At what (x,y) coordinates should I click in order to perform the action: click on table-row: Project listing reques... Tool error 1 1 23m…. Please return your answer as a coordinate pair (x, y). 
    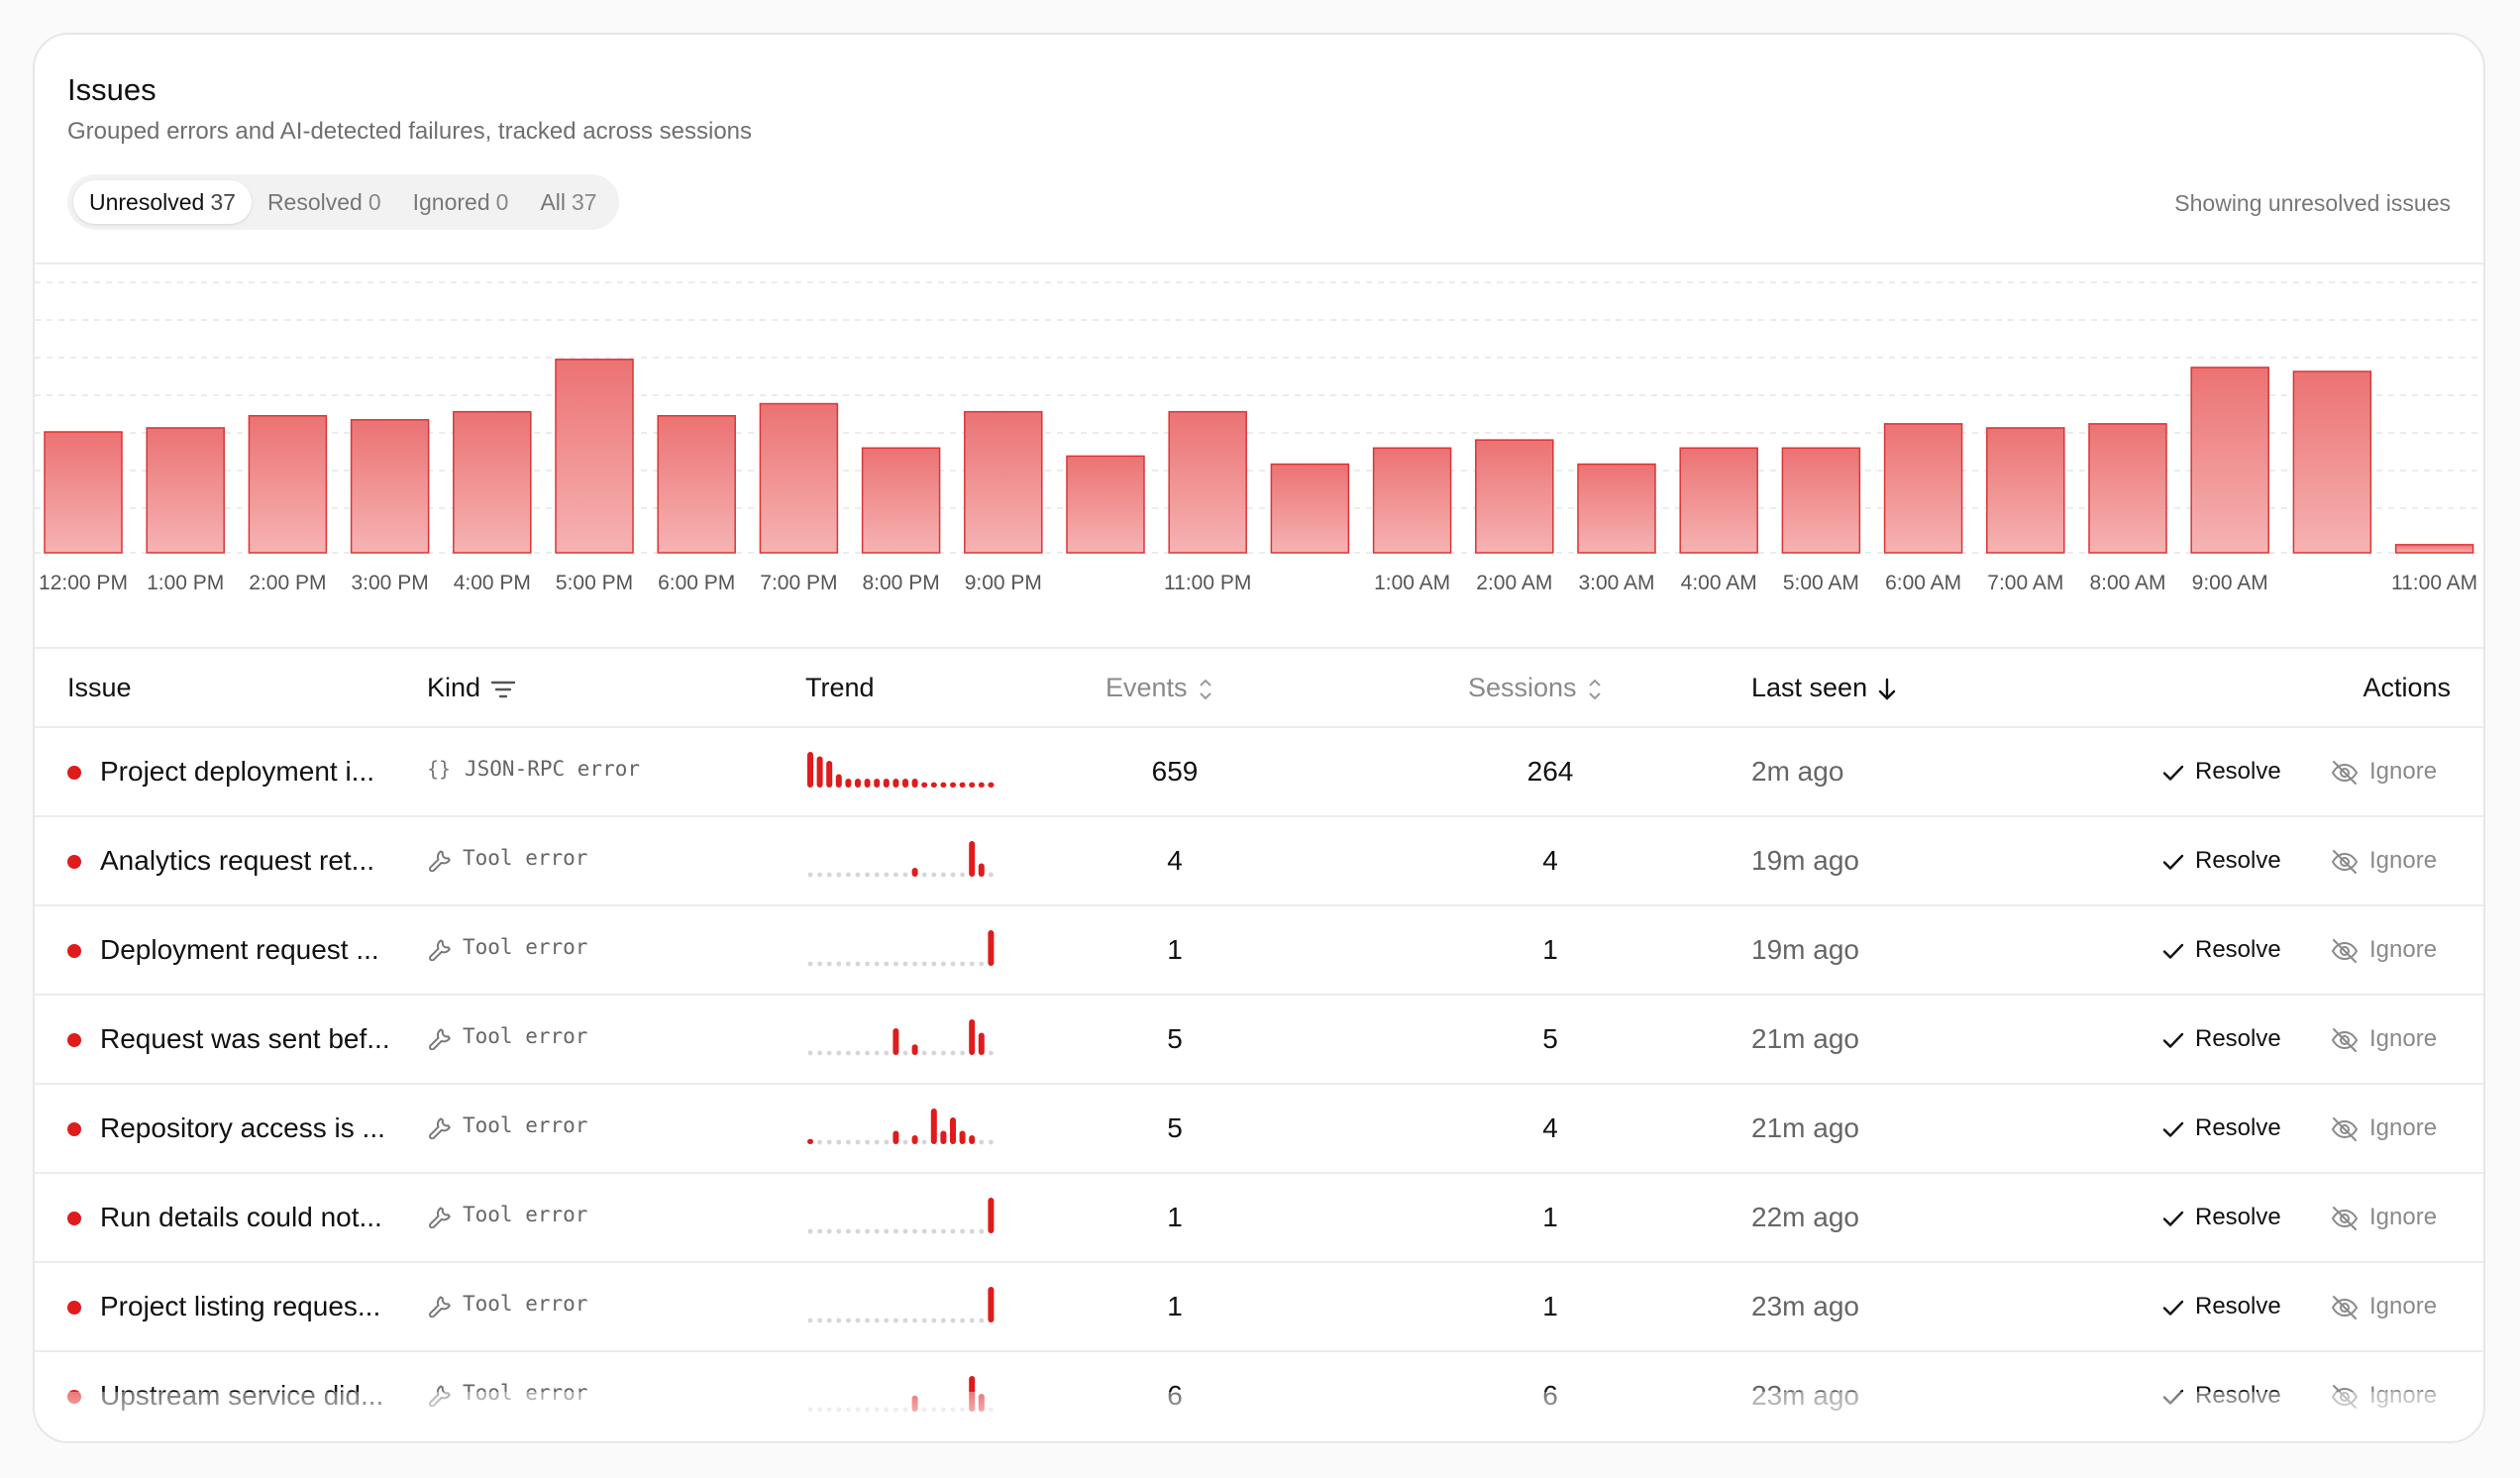
    Looking at the image, I should click on (1259, 1307).